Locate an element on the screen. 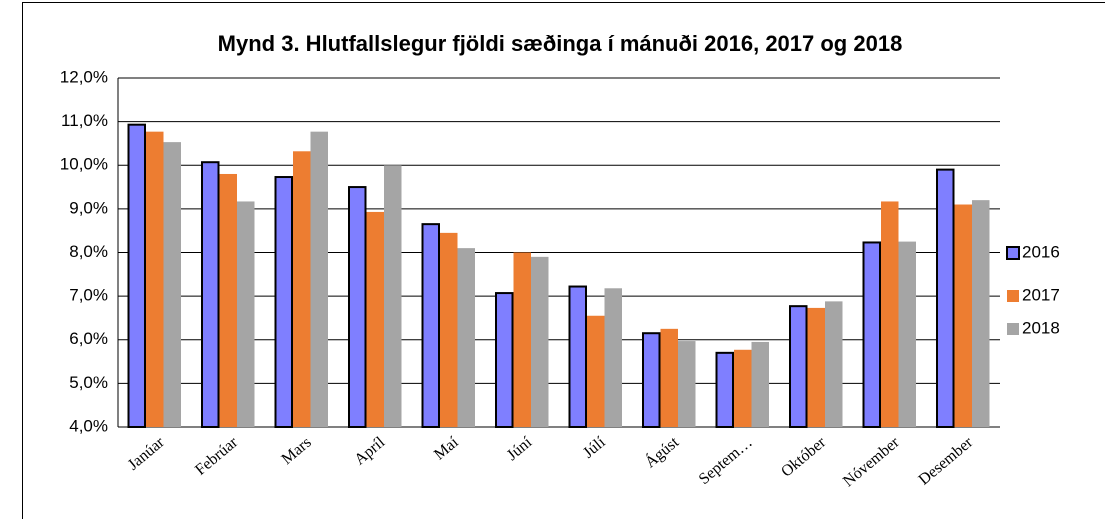 Image resolution: width=1105 pixels, height=519 pixels. y-tick-label: 4,0% is located at coordinates (88, 425).